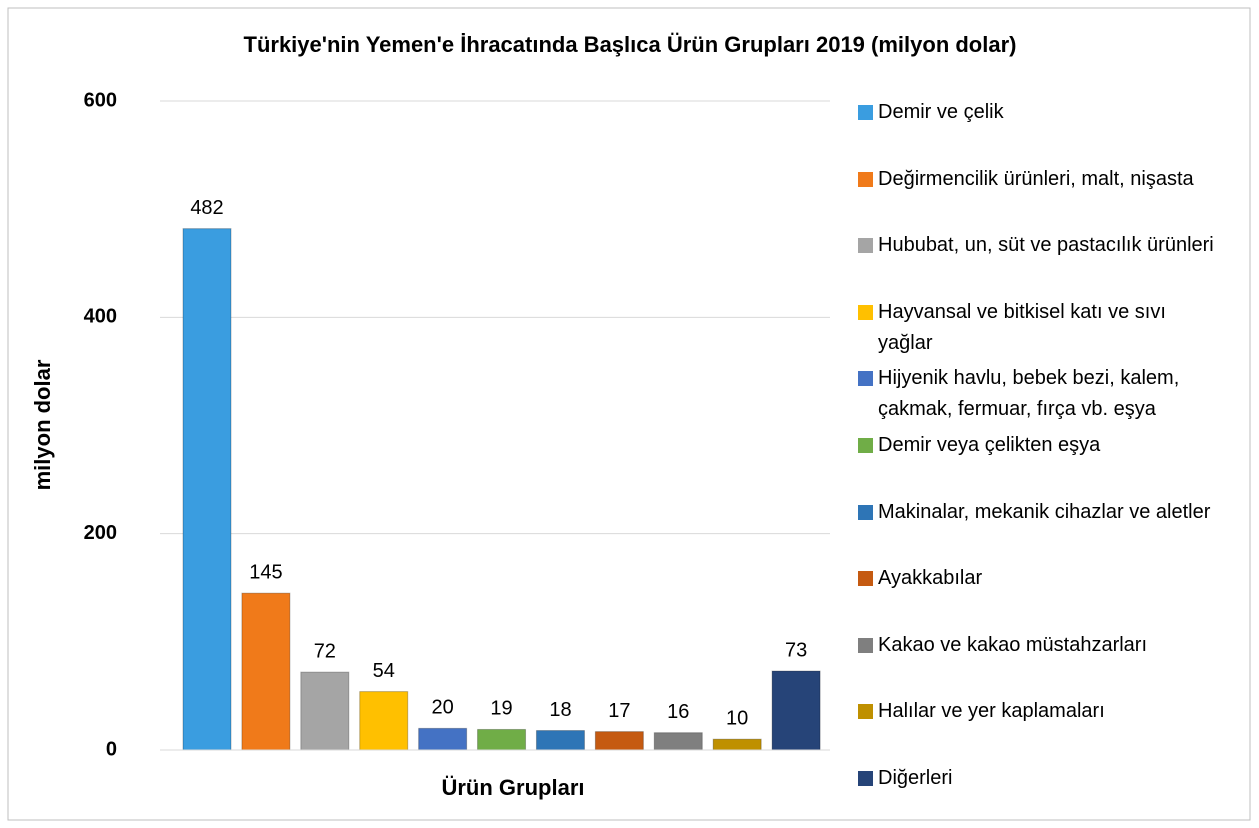 This screenshot has height=828, width=1259. What do you see at coordinates (384, 671) in the screenshot?
I see `data-label: 54` at bounding box center [384, 671].